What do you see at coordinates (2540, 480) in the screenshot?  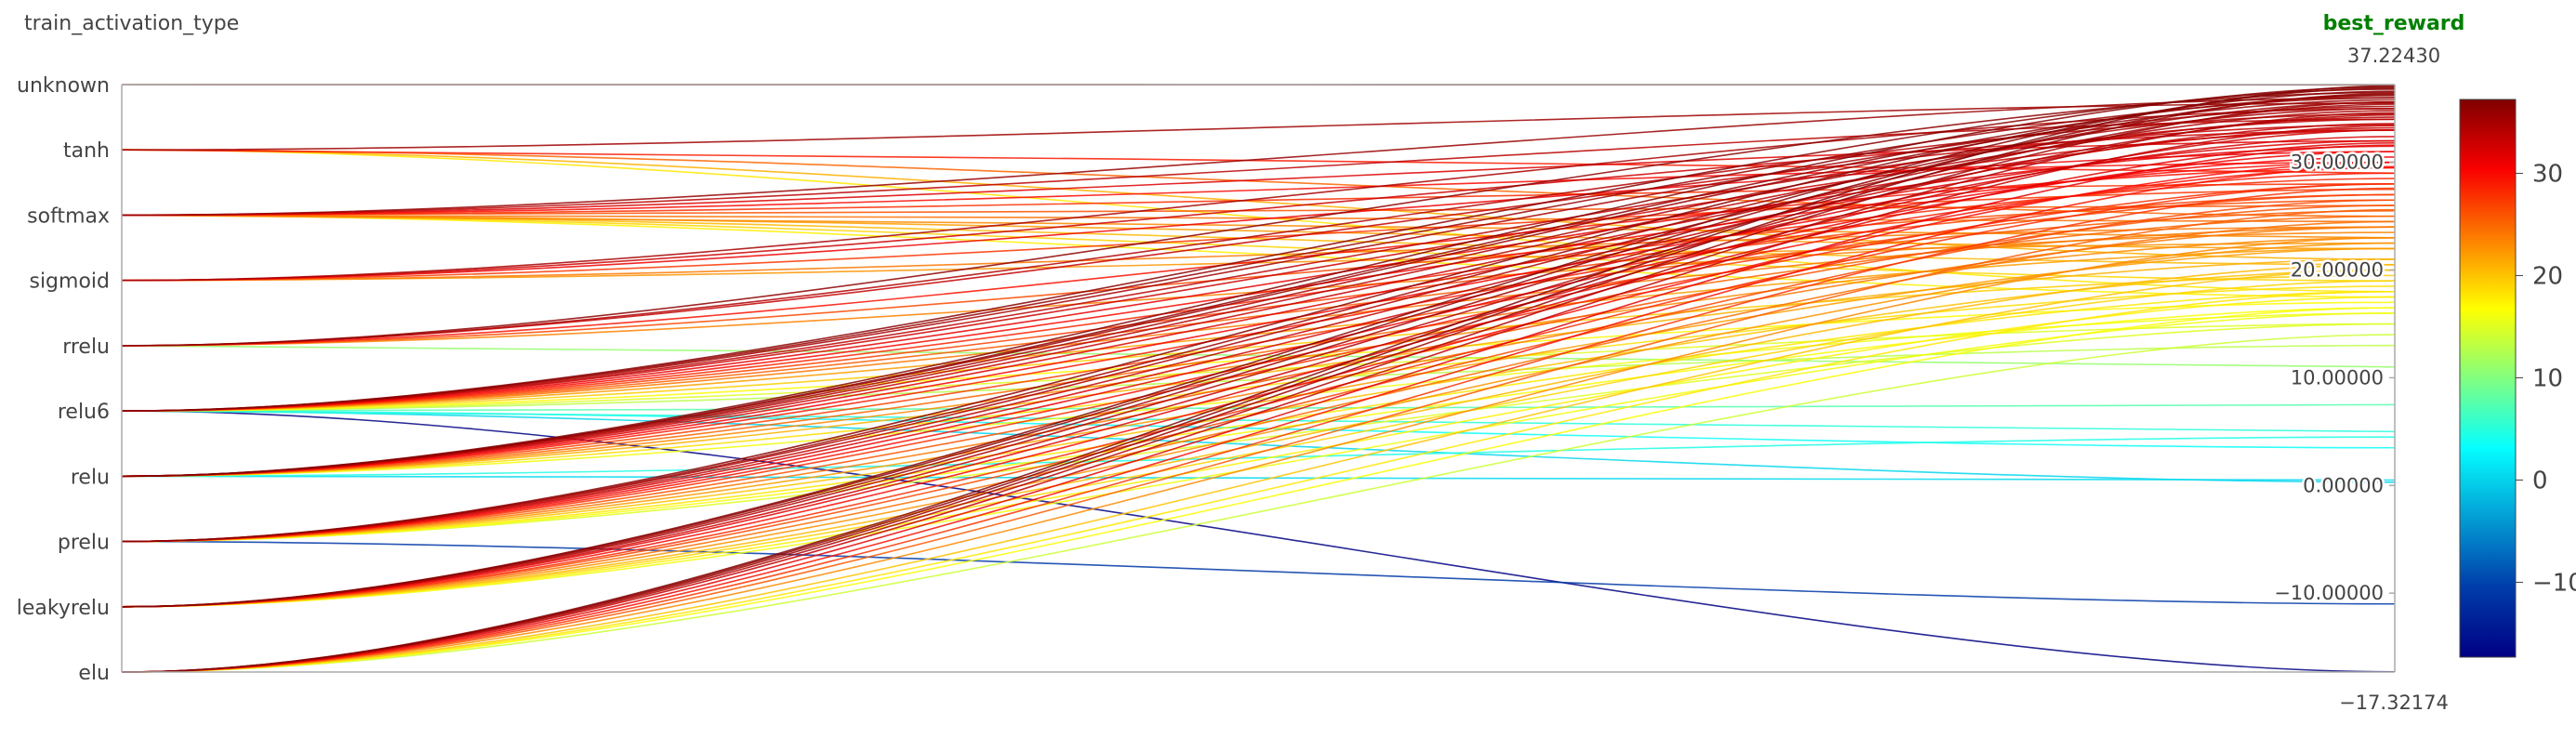 I see `colorbar-tick-label: 0` at bounding box center [2540, 480].